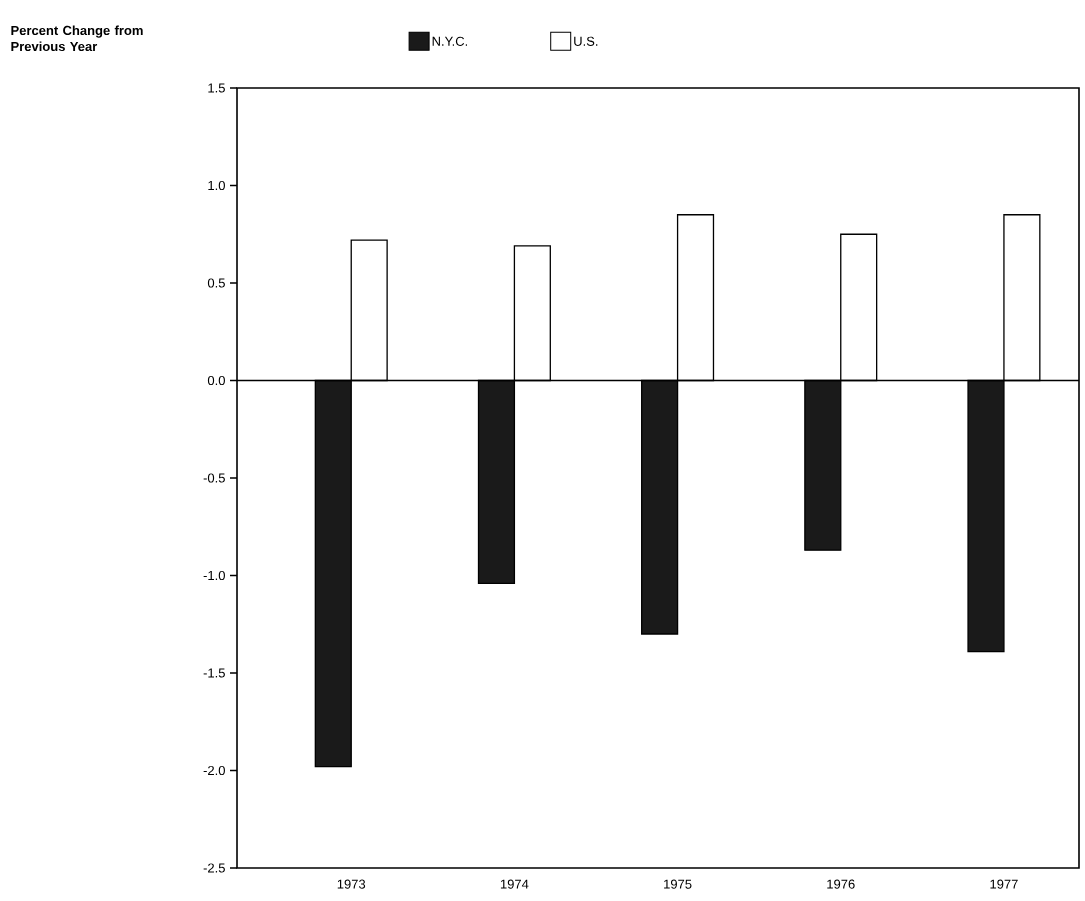 The height and width of the screenshot is (901, 1085). What do you see at coordinates (216, 283) in the screenshot?
I see `y-tick-label: 0.5` at bounding box center [216, 283].